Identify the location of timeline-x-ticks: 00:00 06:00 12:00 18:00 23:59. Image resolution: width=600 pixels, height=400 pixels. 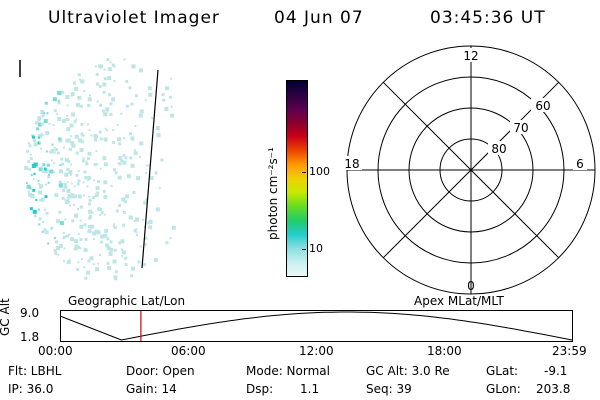
(312, 352).